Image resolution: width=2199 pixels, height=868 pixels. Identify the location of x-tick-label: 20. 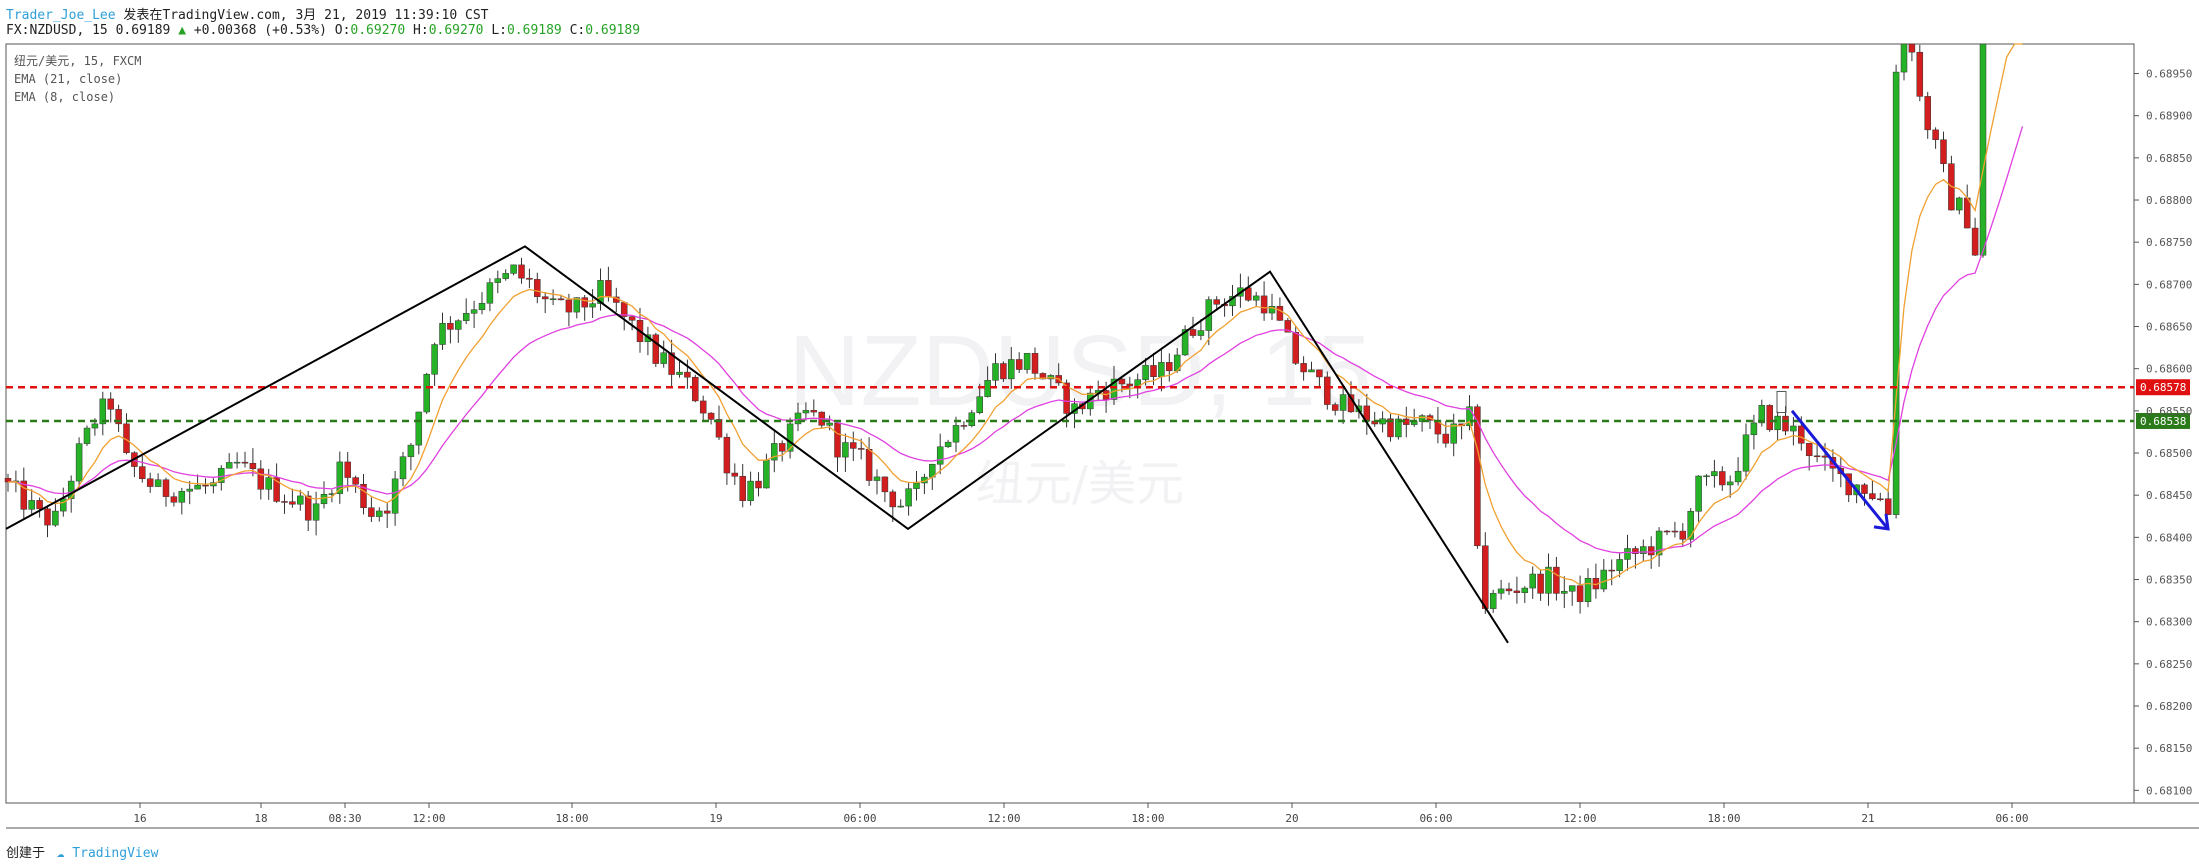
(1291, 818).